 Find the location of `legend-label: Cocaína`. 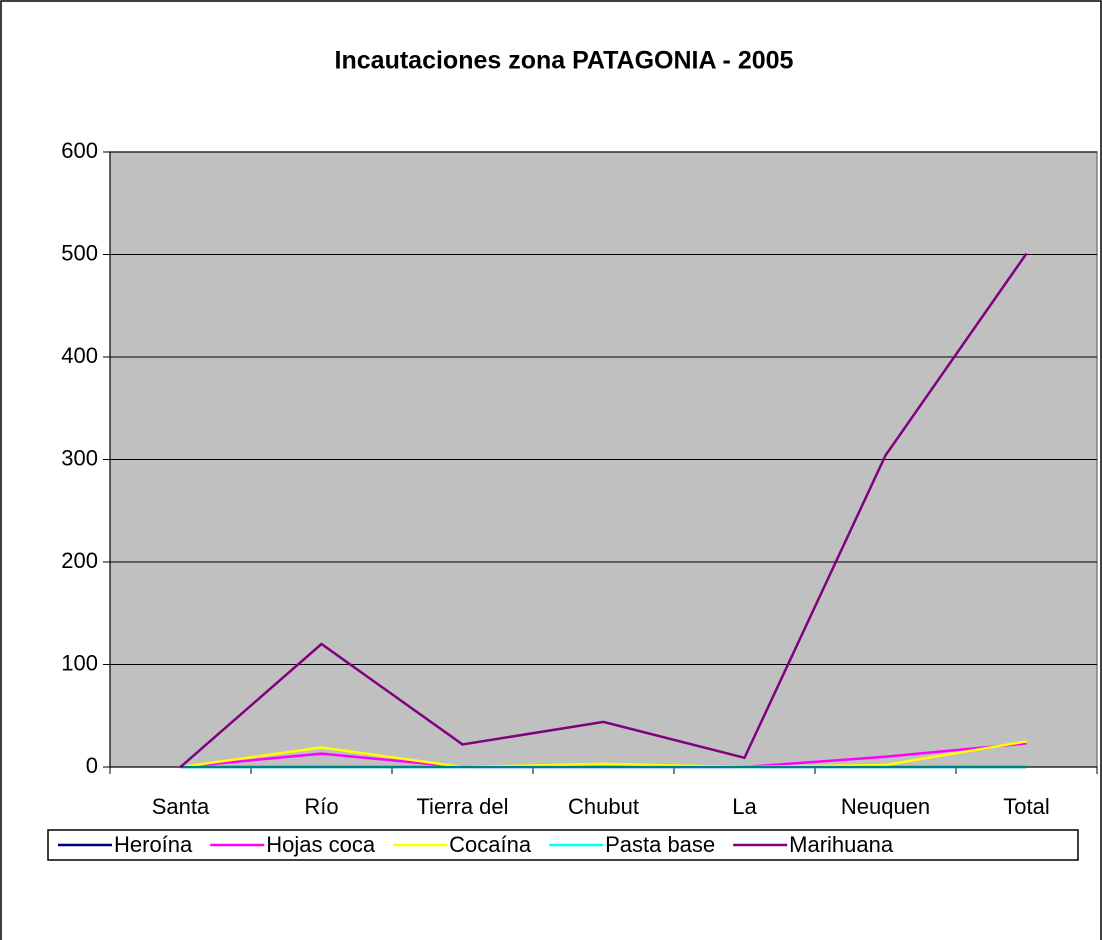

legend-label: Cocaína is located at coordinates (490, 844).